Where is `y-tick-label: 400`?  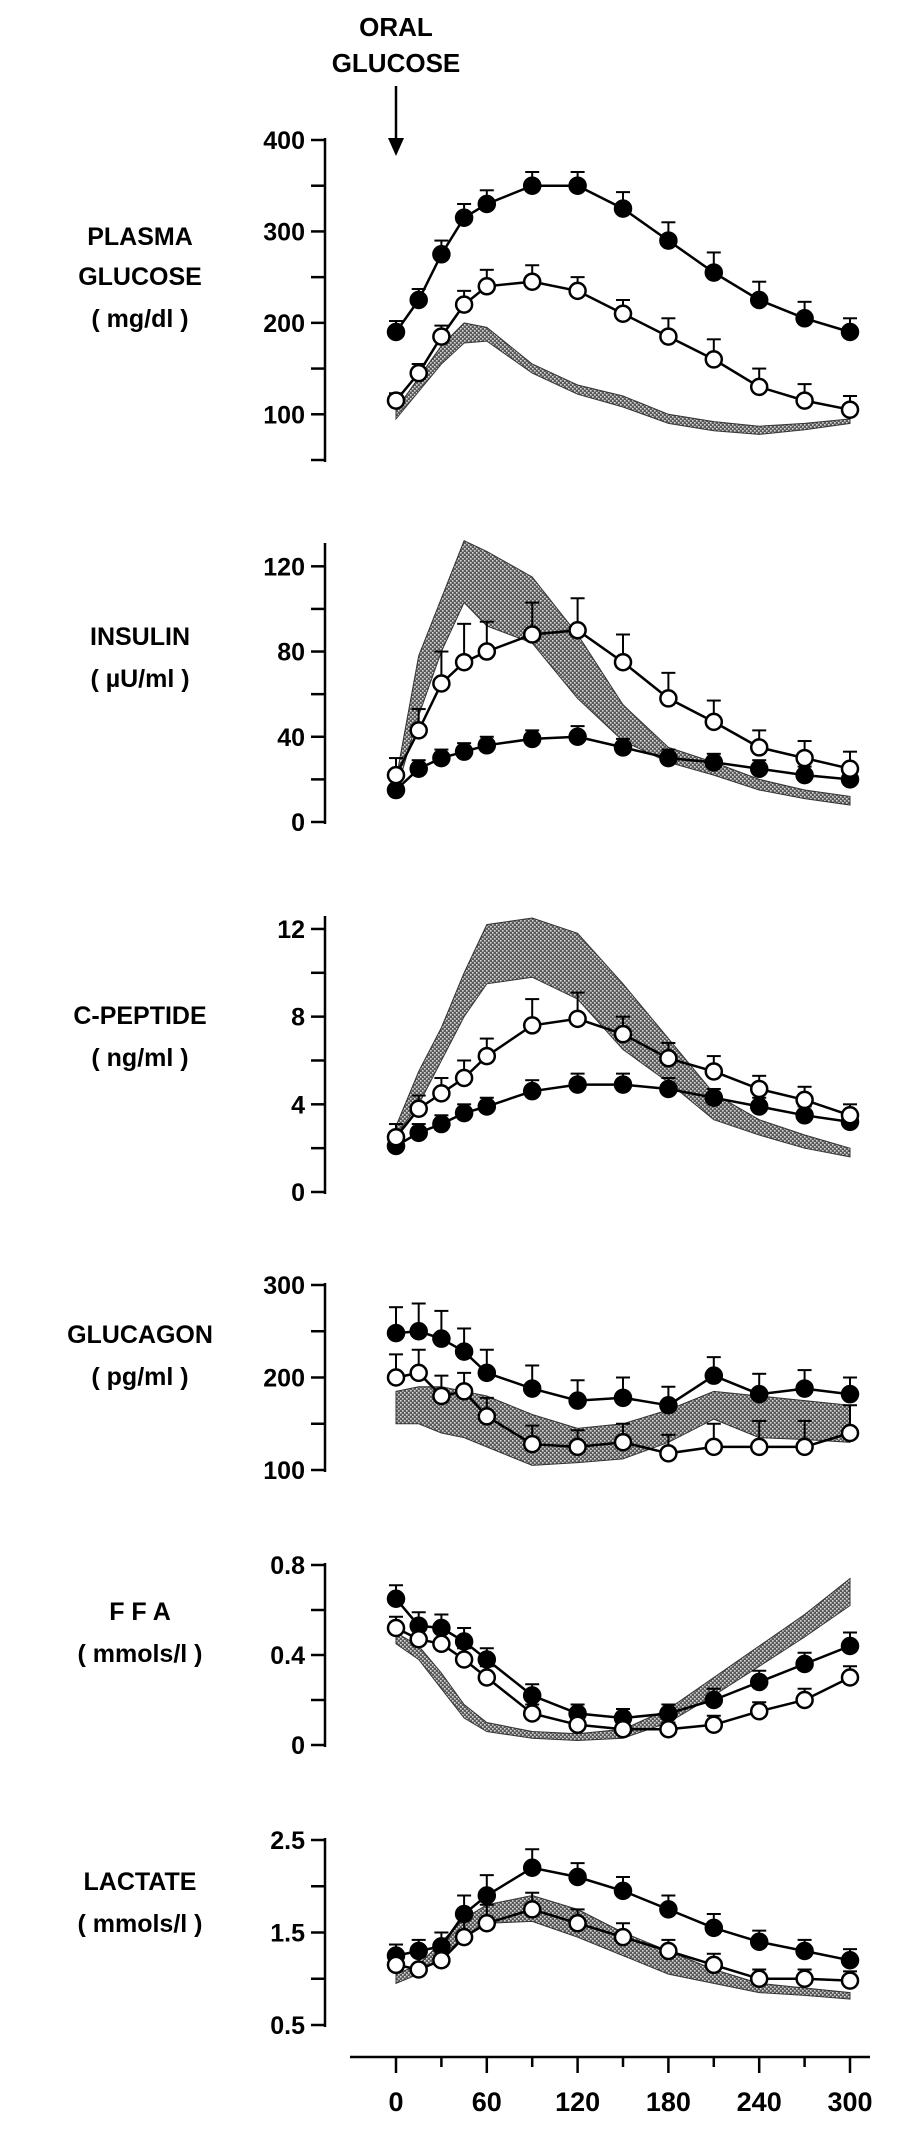 y-tick-label: 400 is located at coordinates (284, 141).